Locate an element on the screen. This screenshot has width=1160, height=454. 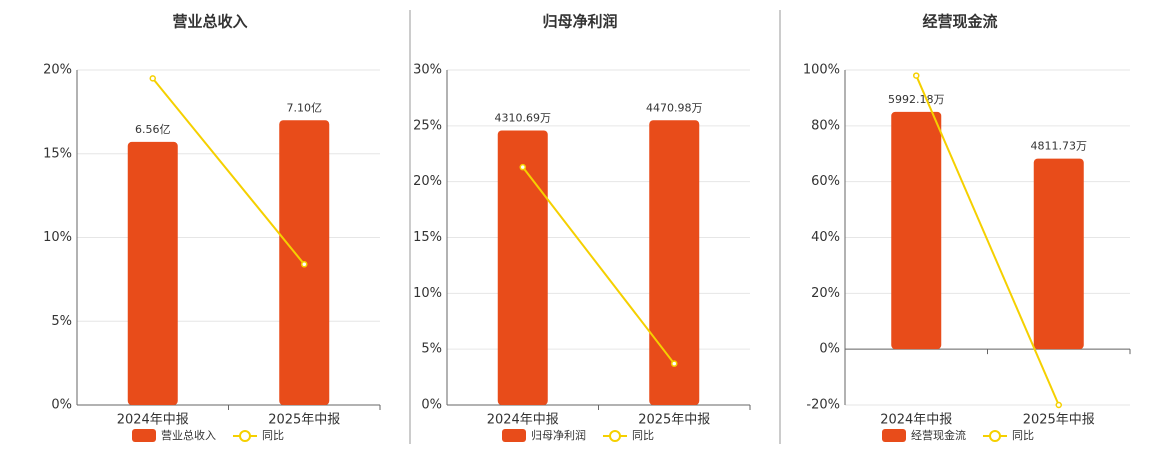
legend-label: 归母净利润 is located at coordinates (558, 435).